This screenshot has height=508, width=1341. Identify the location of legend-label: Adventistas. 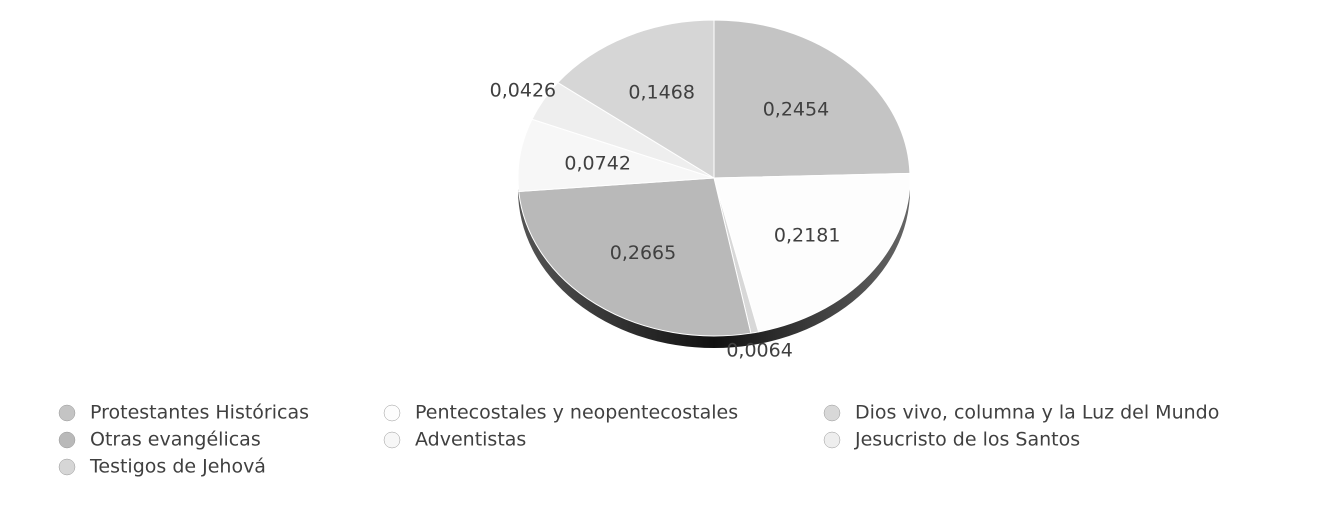
(470, 440).